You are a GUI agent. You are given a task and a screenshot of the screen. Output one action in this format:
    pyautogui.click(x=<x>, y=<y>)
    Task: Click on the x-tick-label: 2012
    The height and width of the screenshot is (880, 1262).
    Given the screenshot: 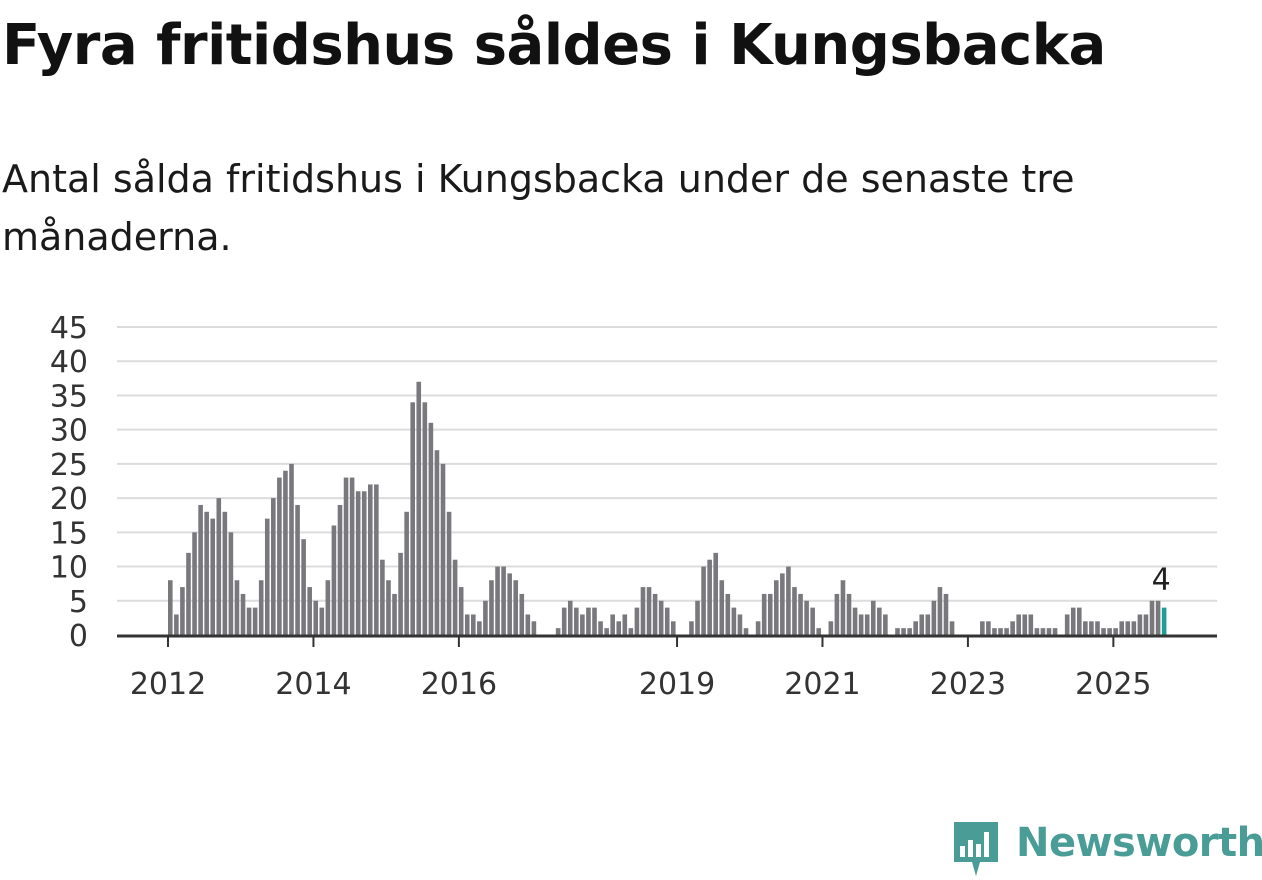 What is the action you would take?
    pyautogui.click(x=168, y=684)
    